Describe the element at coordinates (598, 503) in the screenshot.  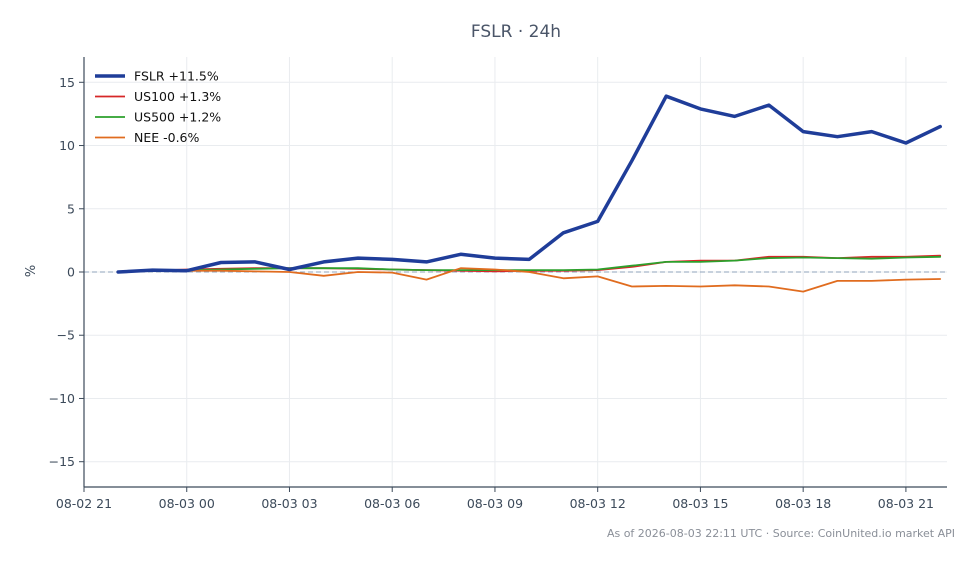
I see `x-tick-label: 08-03 12` at that location.